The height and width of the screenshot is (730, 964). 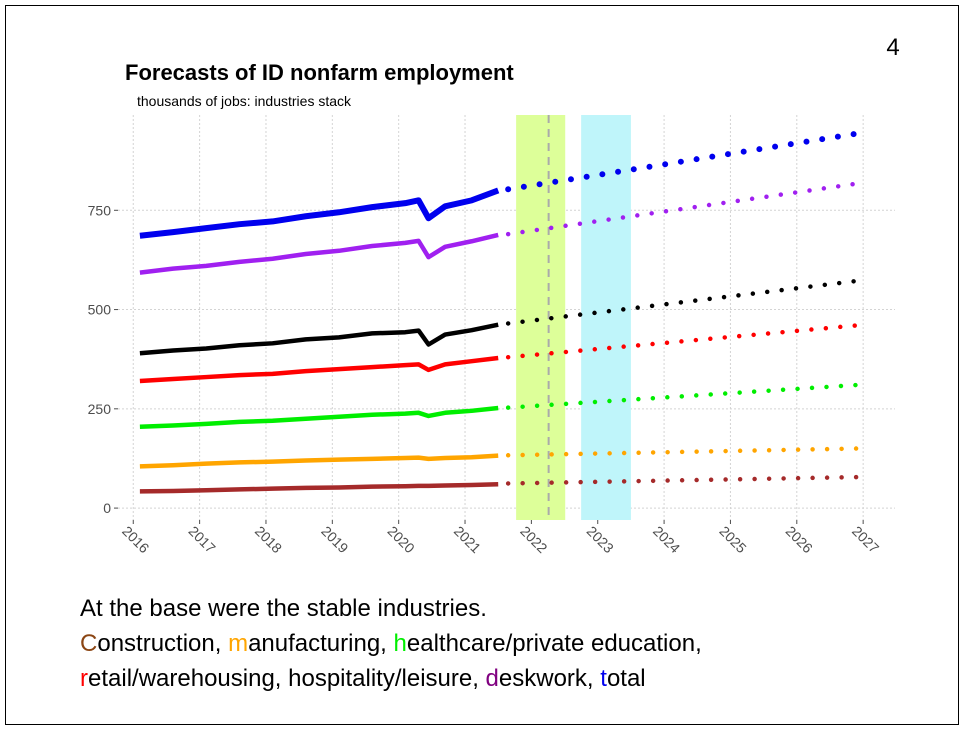 I want to click on caption-text: d, so click(x=492, y=678).